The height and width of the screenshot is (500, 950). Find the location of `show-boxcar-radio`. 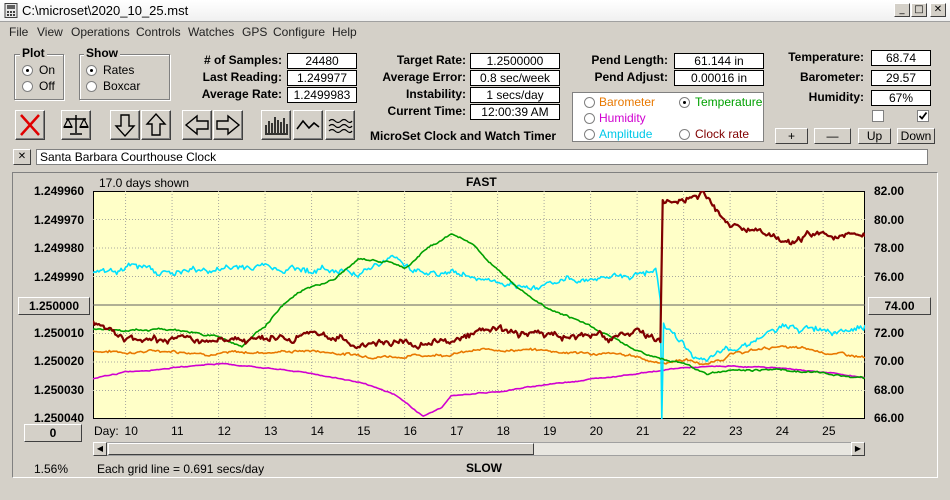

show-boxcar-radio is located at coordinates (91, 86).